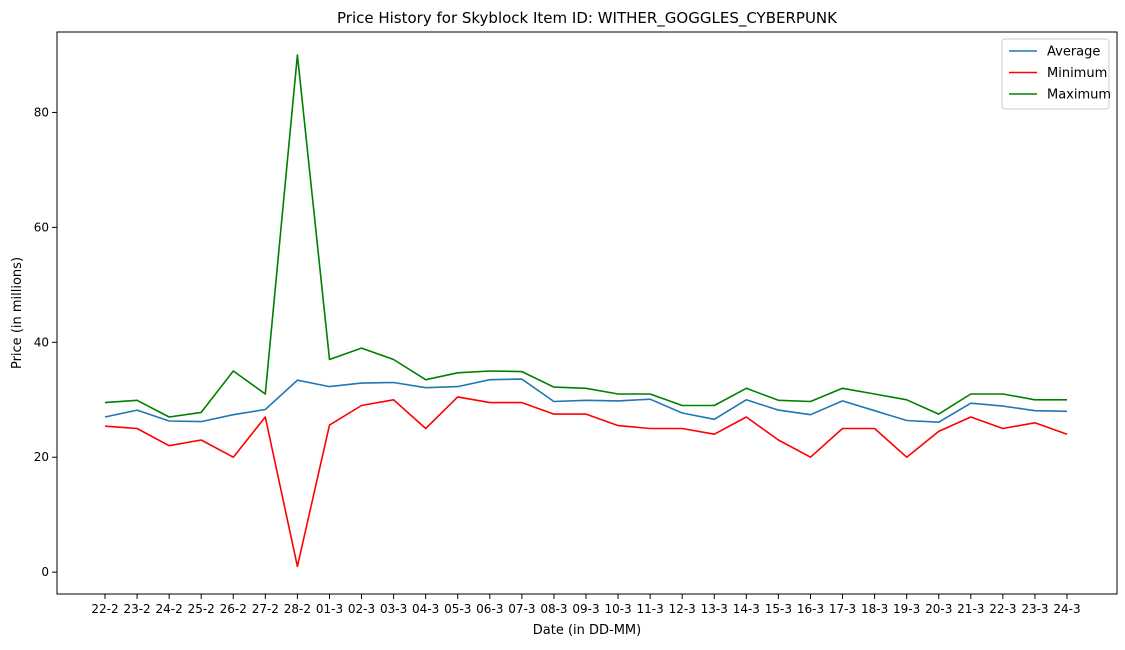 This screenshot has width=1125, height=650. Describe the element at coordinates (810, 609) in the screenshot. I see `x-tick-label: 16-3` at that location.